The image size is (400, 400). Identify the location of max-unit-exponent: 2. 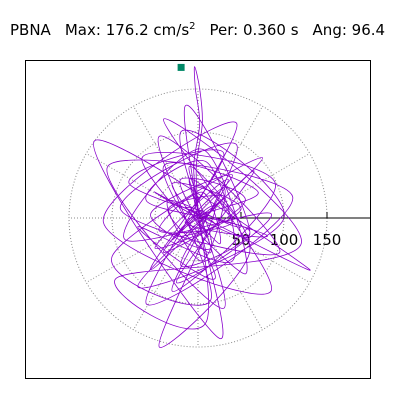
(192, 26).